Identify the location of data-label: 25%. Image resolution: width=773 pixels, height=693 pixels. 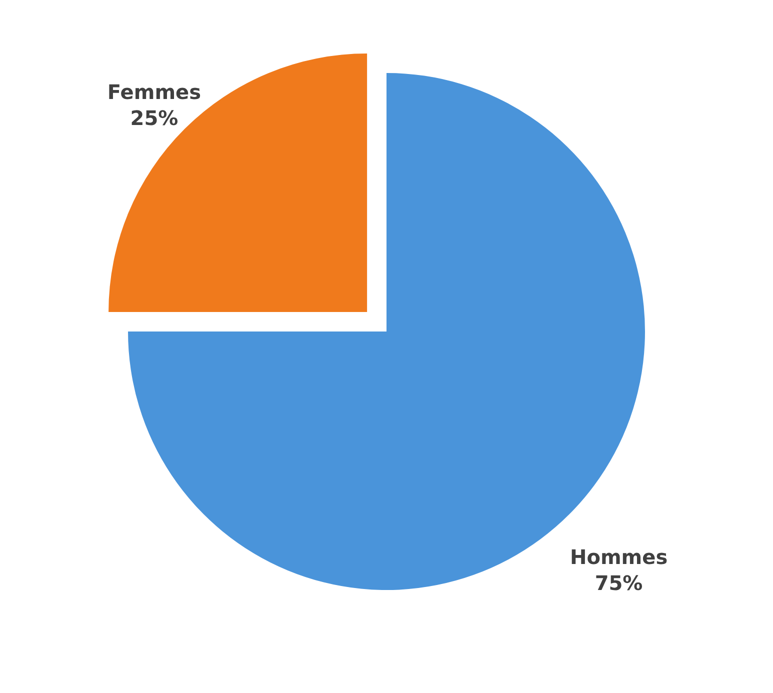
(154, 118).